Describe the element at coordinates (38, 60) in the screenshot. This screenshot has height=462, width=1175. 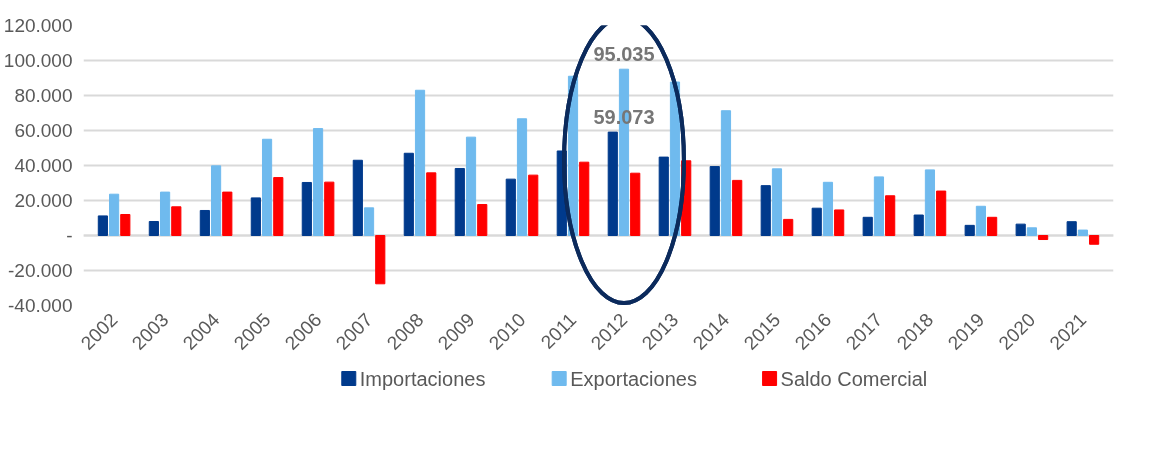
I see `y-tick-label: 100.000` at that location.